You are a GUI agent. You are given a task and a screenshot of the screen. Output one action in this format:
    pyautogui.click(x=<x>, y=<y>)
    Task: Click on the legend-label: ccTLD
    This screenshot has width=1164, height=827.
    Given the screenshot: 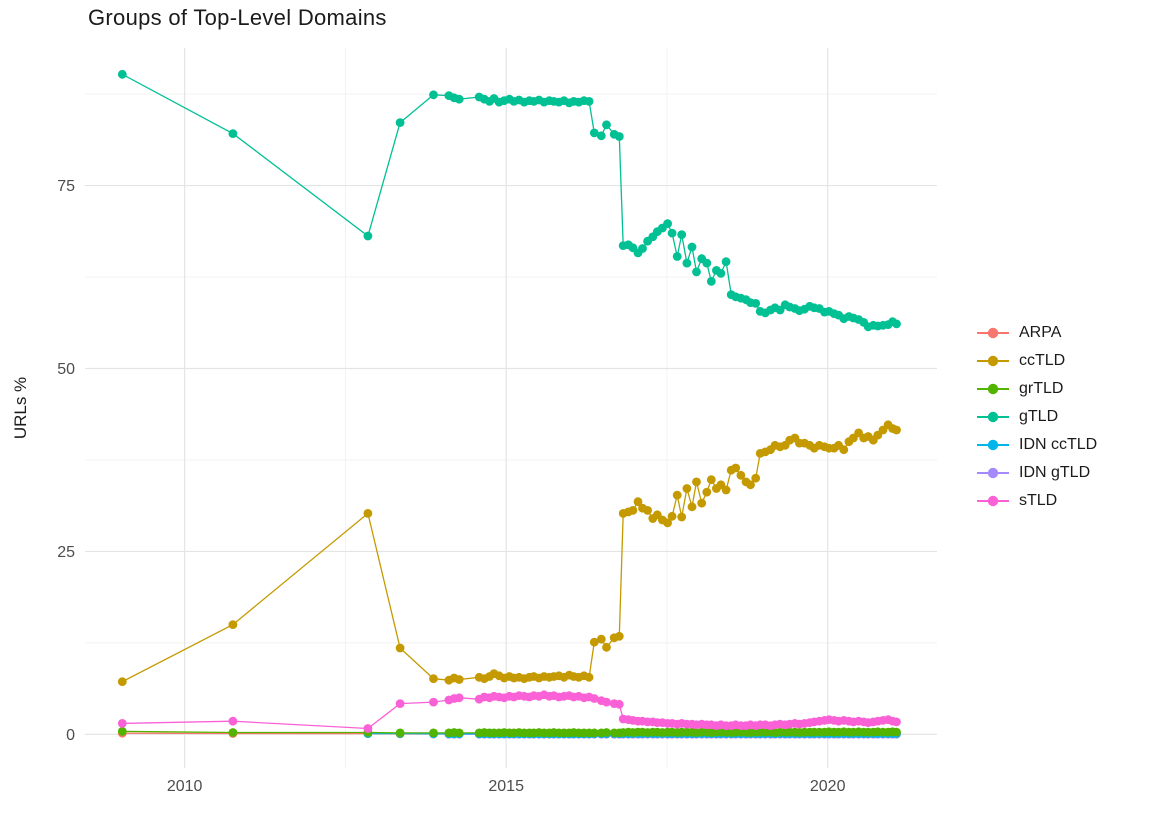 What is the action you would take?
    pyautogui.click(x=1042, y=360)
    